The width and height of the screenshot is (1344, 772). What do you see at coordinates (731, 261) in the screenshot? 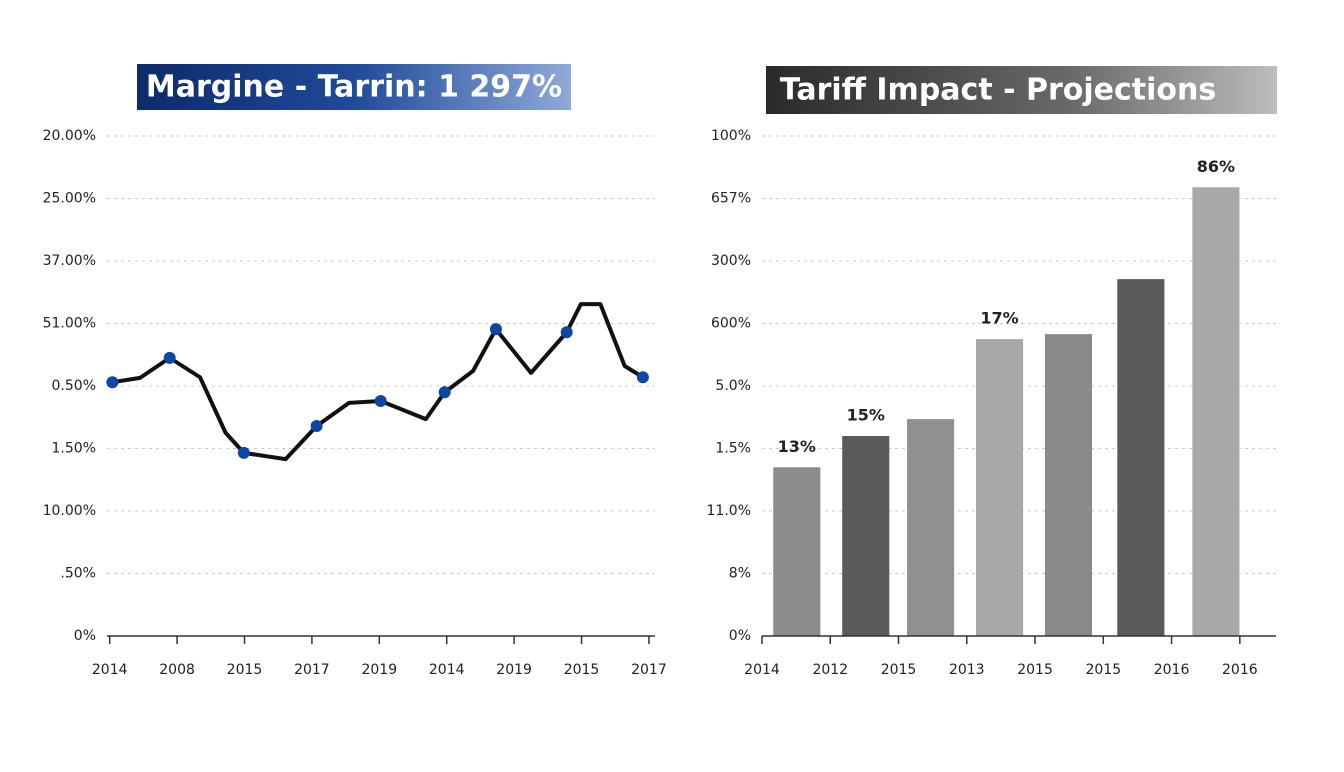
I see `y-tick-label: 300%` at bounding box center [731, 261].